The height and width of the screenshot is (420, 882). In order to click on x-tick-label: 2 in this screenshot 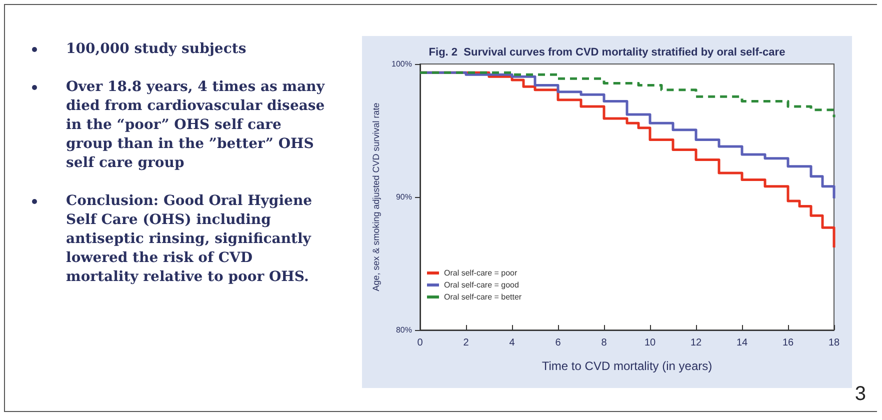, I will do `click(466, 343)`.